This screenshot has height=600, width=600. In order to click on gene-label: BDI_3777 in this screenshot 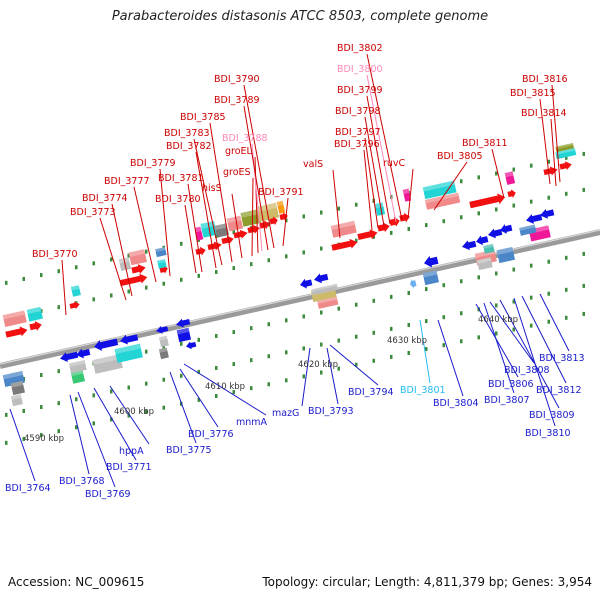, I will do `click(127, 181)`.